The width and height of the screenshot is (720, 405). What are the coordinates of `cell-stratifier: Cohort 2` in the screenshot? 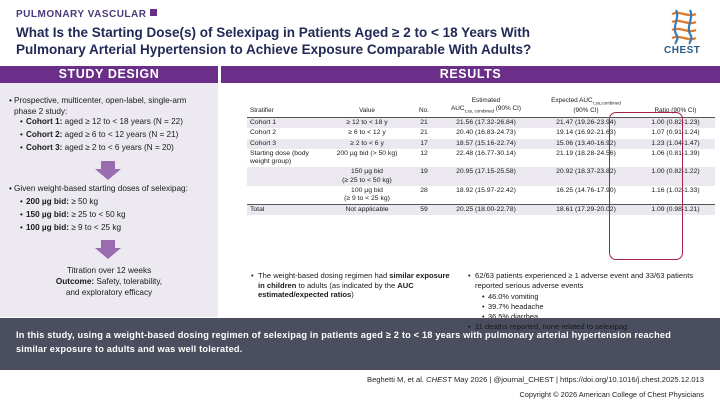 It's located at (263, 133).